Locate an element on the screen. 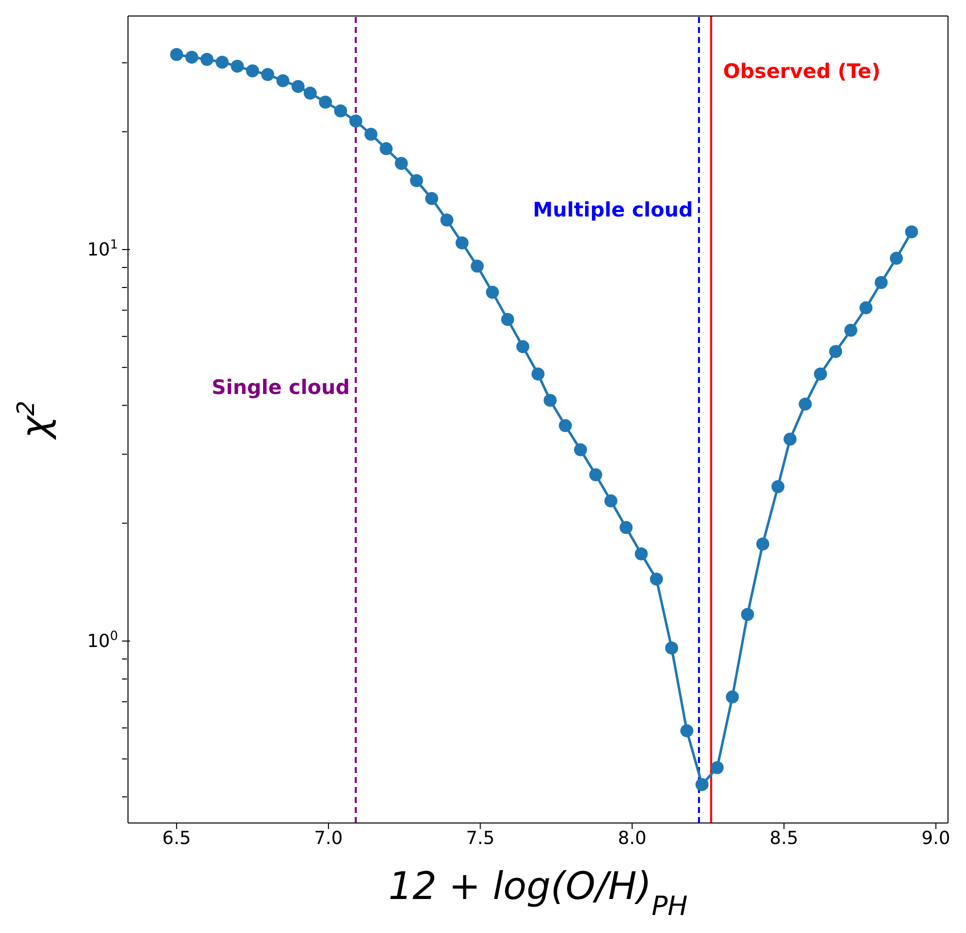  x-tick-label: 7.0 is located at coordinates (328, 838).